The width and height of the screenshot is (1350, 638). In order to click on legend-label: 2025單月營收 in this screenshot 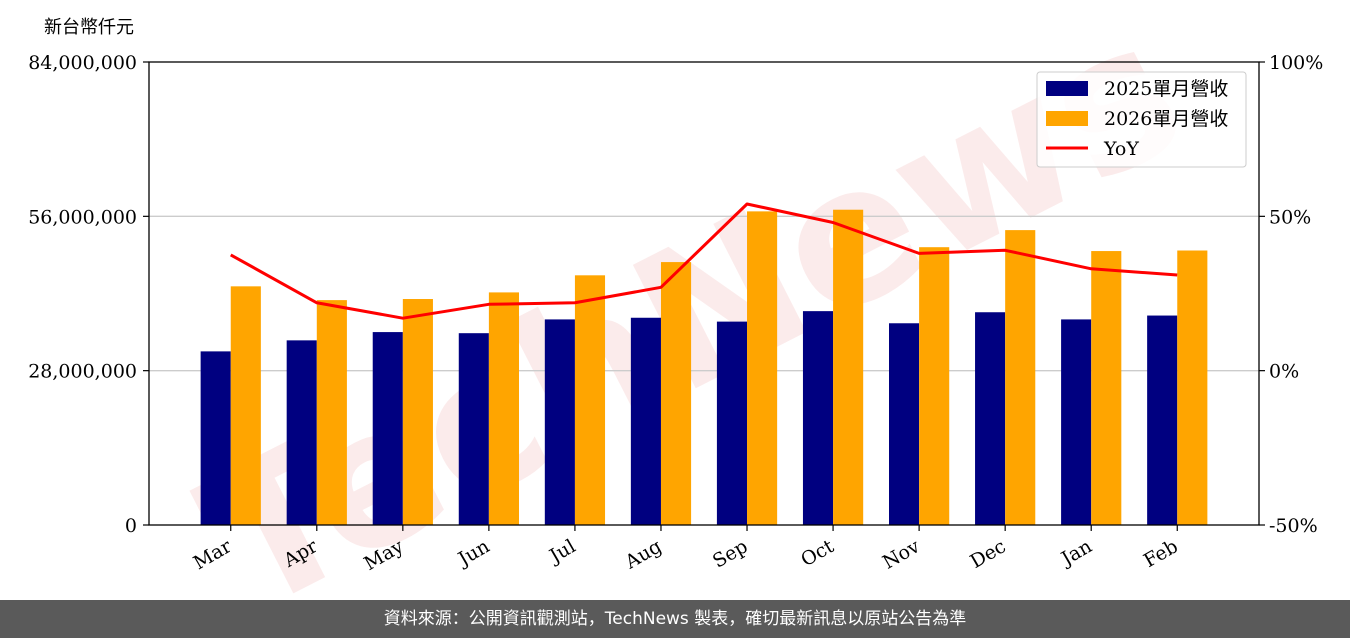, I will do `click(1166, 89)`.